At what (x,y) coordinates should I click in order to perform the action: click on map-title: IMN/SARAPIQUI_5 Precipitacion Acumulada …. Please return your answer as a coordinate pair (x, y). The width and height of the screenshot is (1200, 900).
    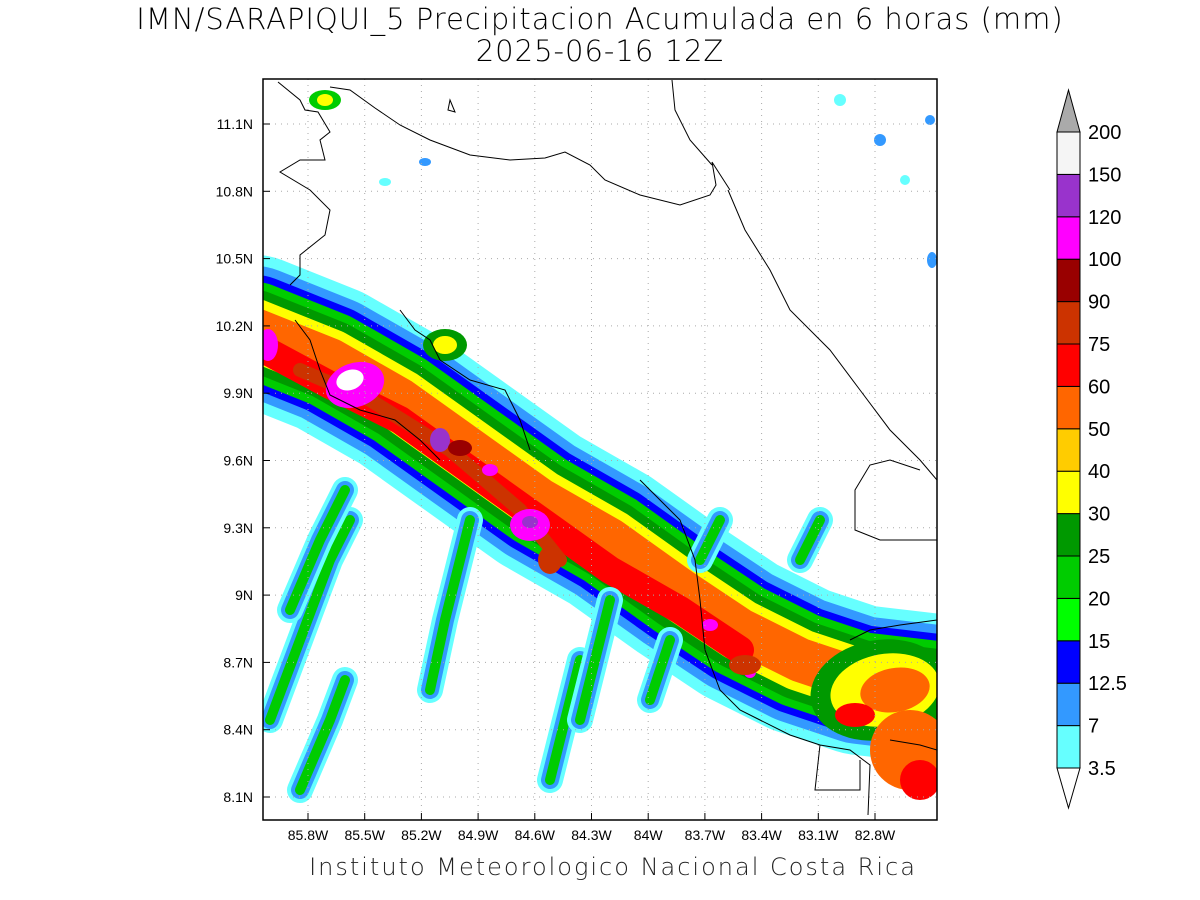
    Looking at the image, I should click on (600, 19).